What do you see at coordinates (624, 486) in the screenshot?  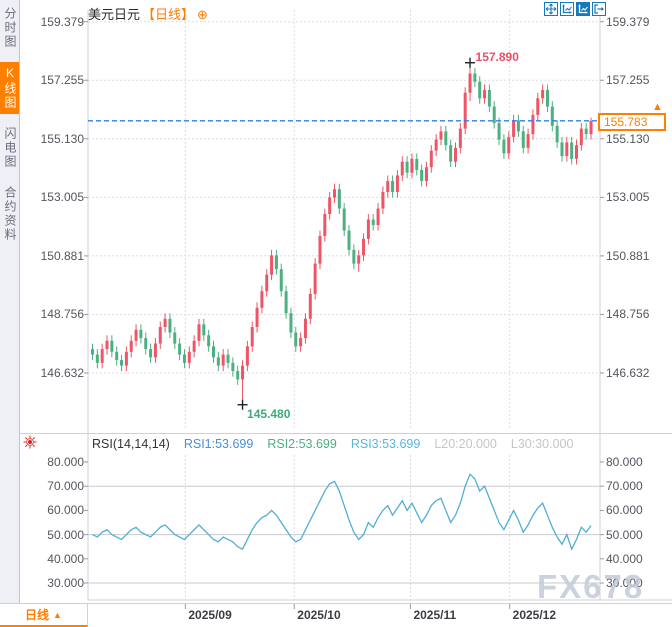 I see `rsi-axis-label-right: 70.000` at bounding box center [624, 486].